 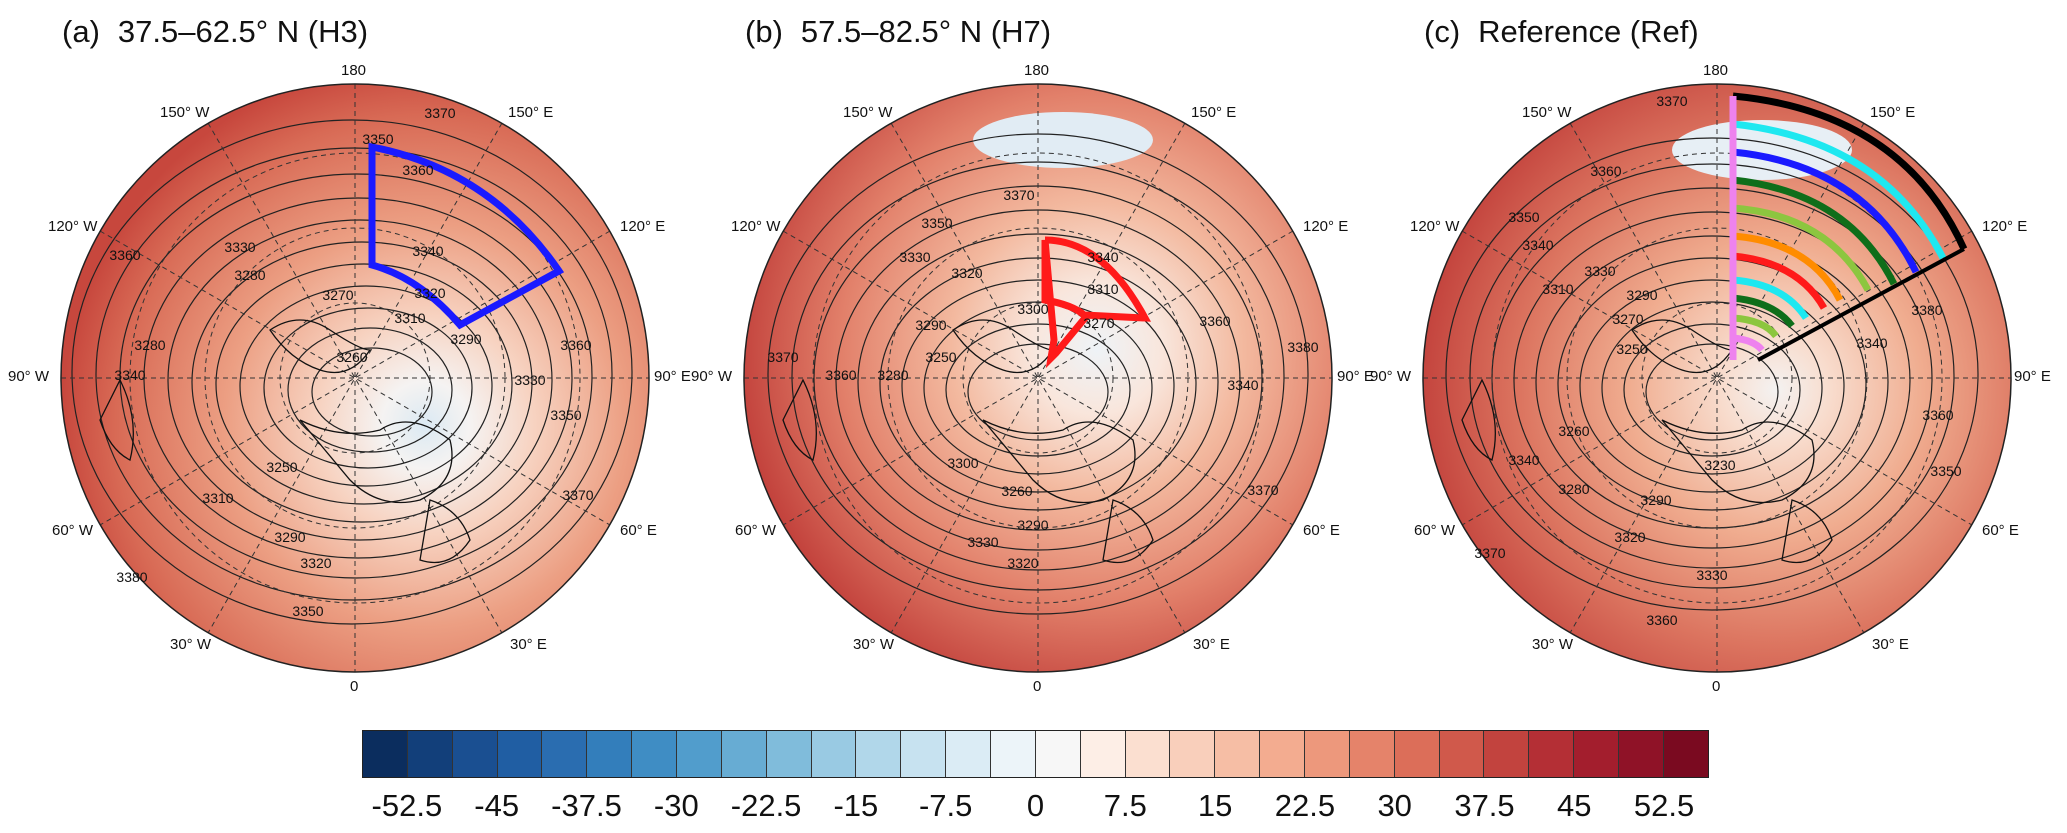 I want to click on contour-label: 3380, so click(x=1926, y=310).